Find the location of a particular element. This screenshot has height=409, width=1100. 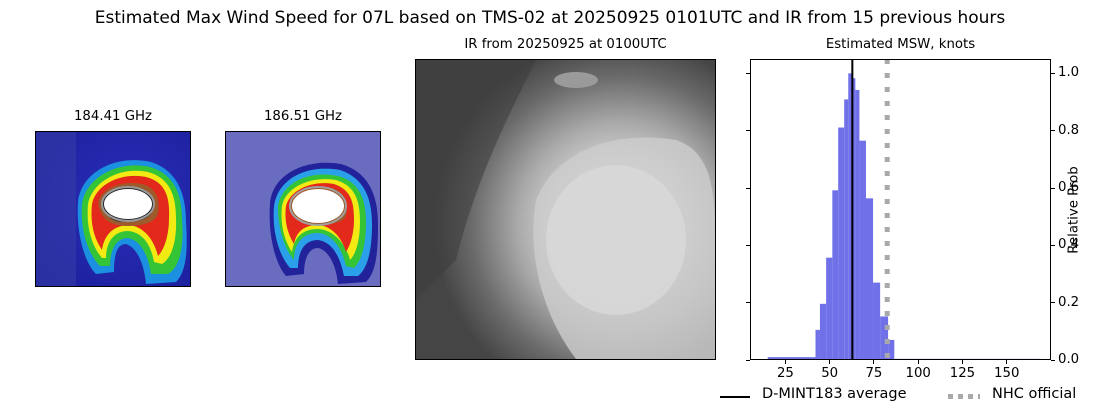

legend-item-nhc: NHC official is located at coordinates (1034, 394).